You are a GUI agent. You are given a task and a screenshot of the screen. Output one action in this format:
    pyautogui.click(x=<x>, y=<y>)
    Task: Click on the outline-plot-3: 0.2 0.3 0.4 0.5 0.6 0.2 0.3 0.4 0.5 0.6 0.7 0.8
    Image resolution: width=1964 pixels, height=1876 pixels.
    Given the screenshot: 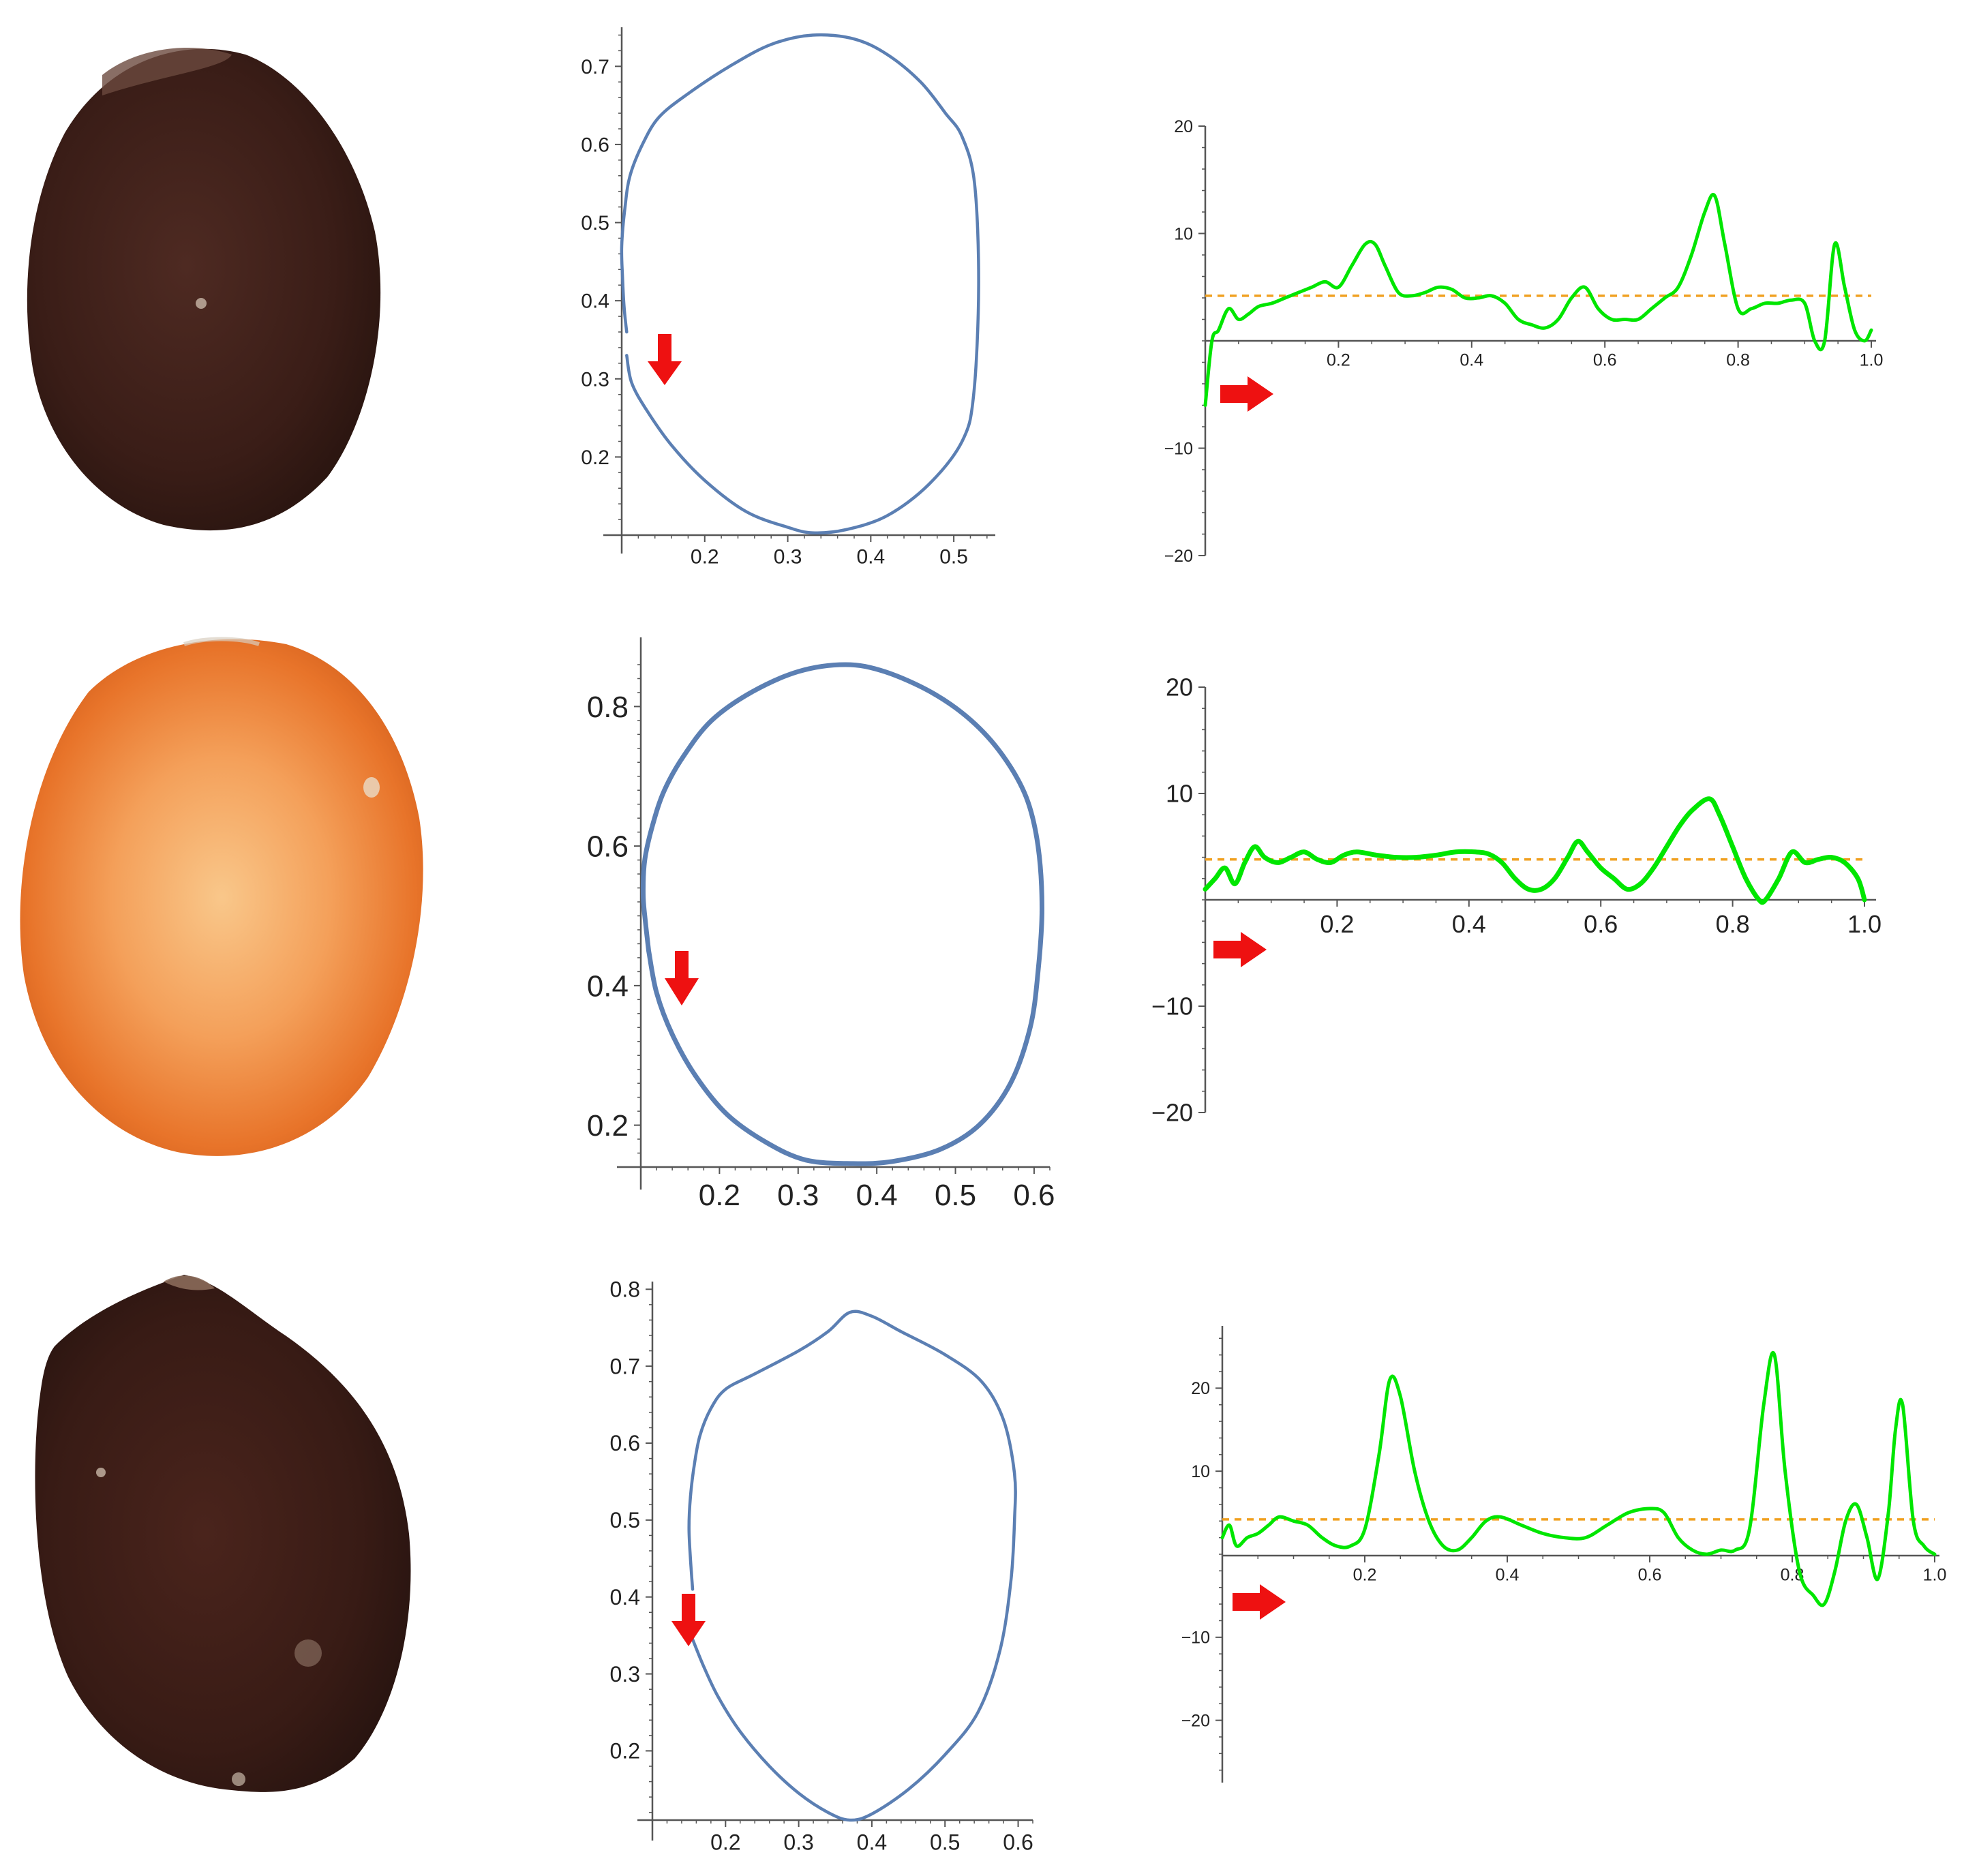 What is the action you would take?
    pyautogui.click(x=821, y=1565)
    